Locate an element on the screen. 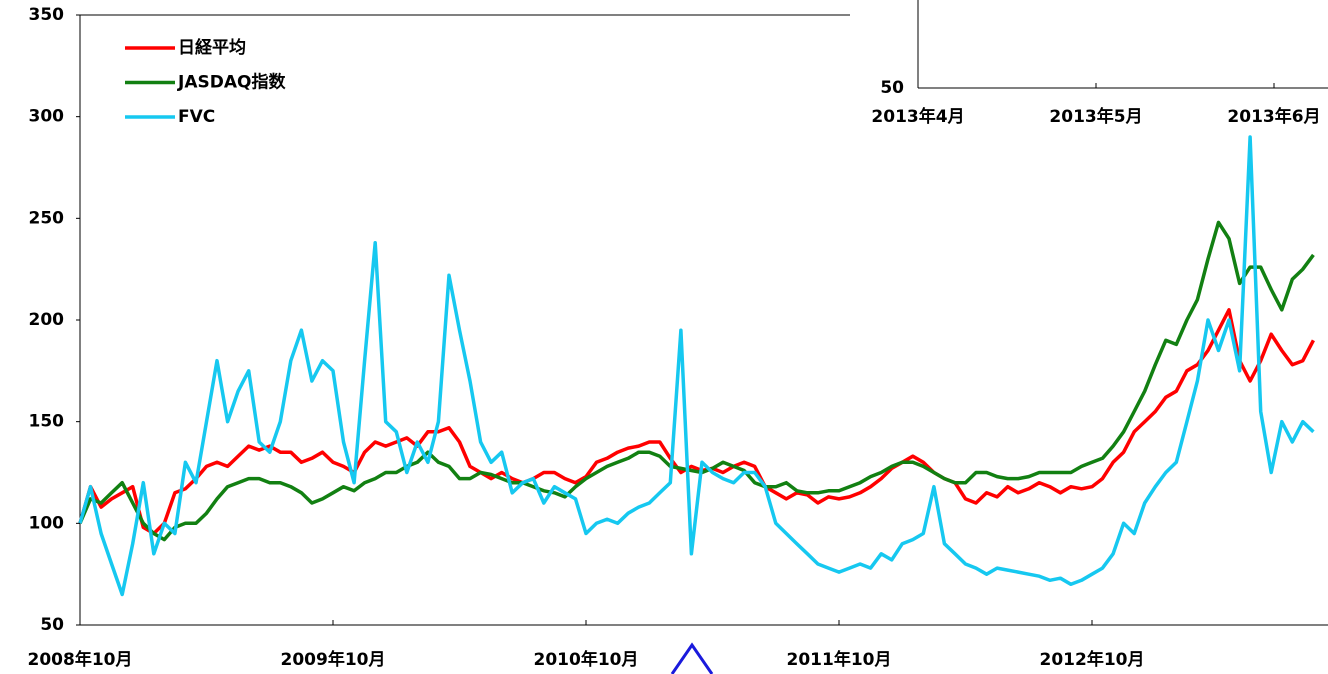  x-tick-label: 2008年10月 is located at coordinates (80, 659).